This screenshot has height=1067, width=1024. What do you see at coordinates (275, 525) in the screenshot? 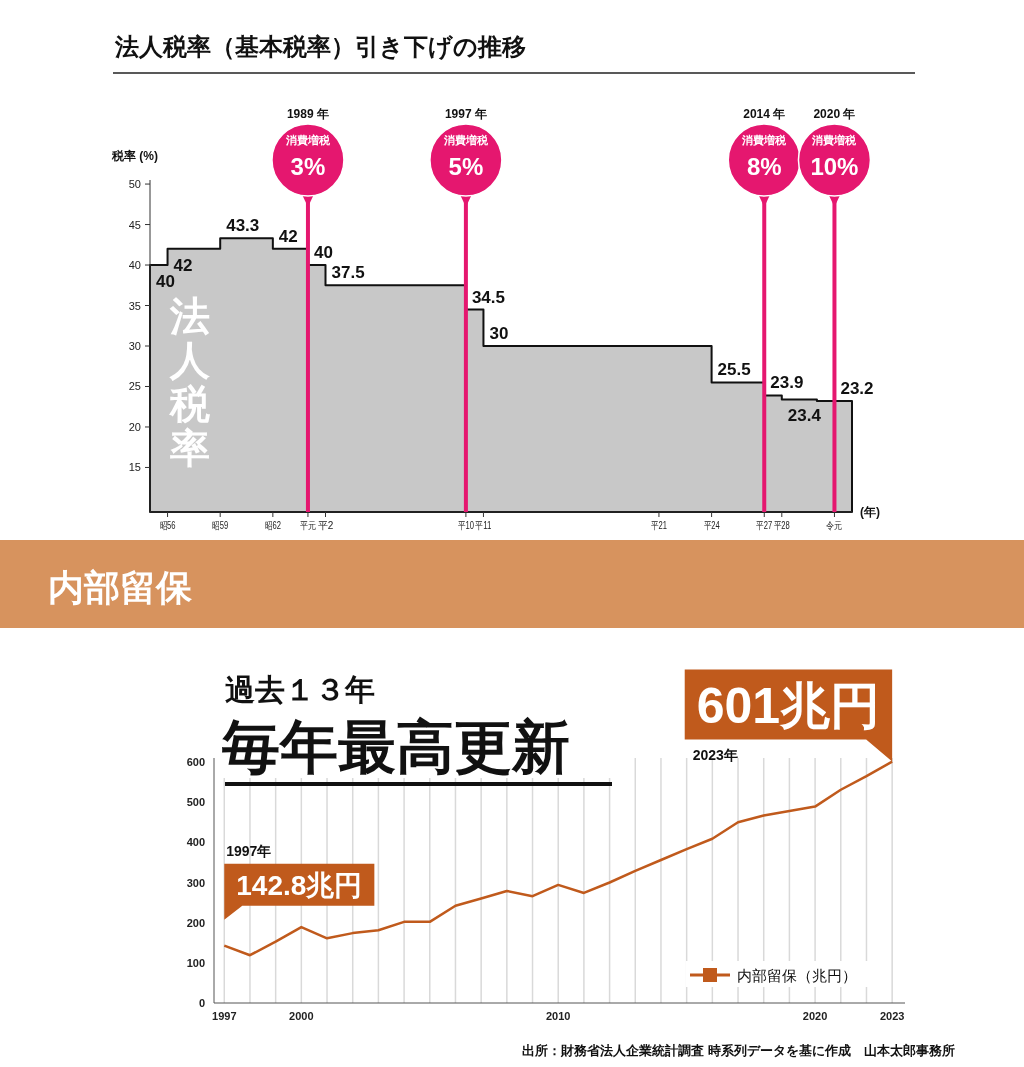
I see `x-tick-label: 昭62` at bounding box center [275, 525].